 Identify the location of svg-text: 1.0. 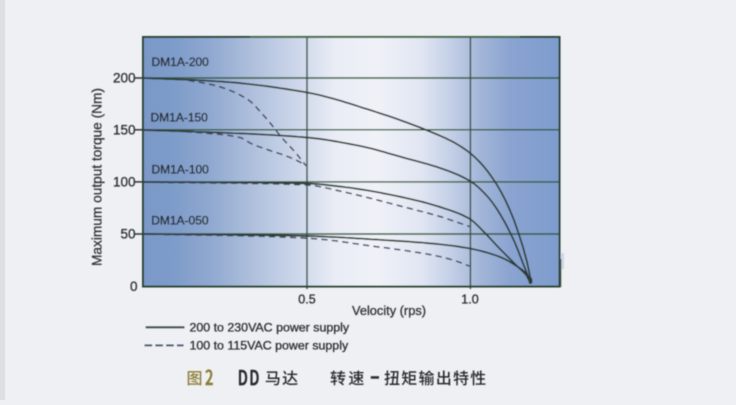
(469, 300).